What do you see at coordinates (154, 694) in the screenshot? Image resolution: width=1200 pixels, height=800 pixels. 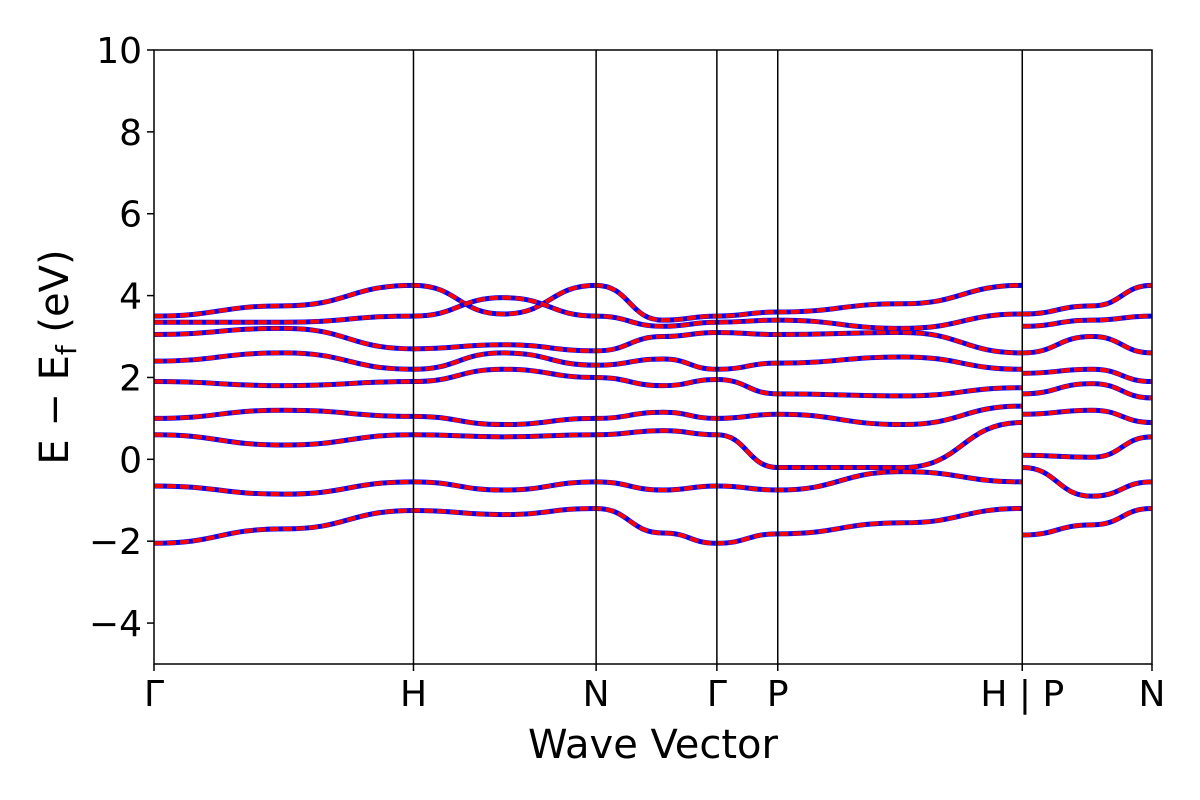 I see `x-tick-label-0: Γ` at bounding box center [154, 694].